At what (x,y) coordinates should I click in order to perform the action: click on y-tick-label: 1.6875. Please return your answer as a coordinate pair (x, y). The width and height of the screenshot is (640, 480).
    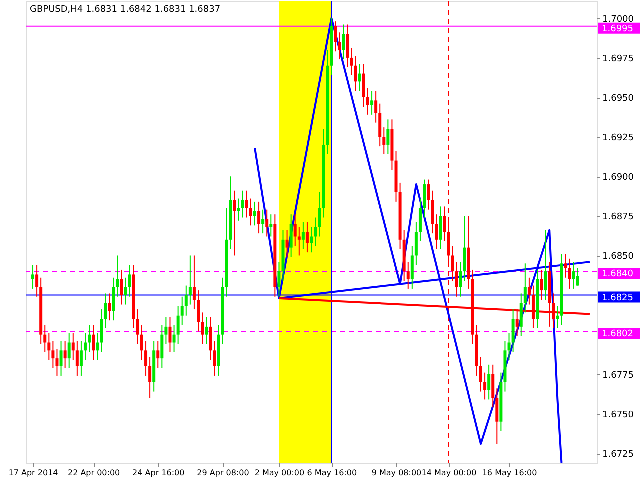
    Looking at the image, I should click on (618, 217).